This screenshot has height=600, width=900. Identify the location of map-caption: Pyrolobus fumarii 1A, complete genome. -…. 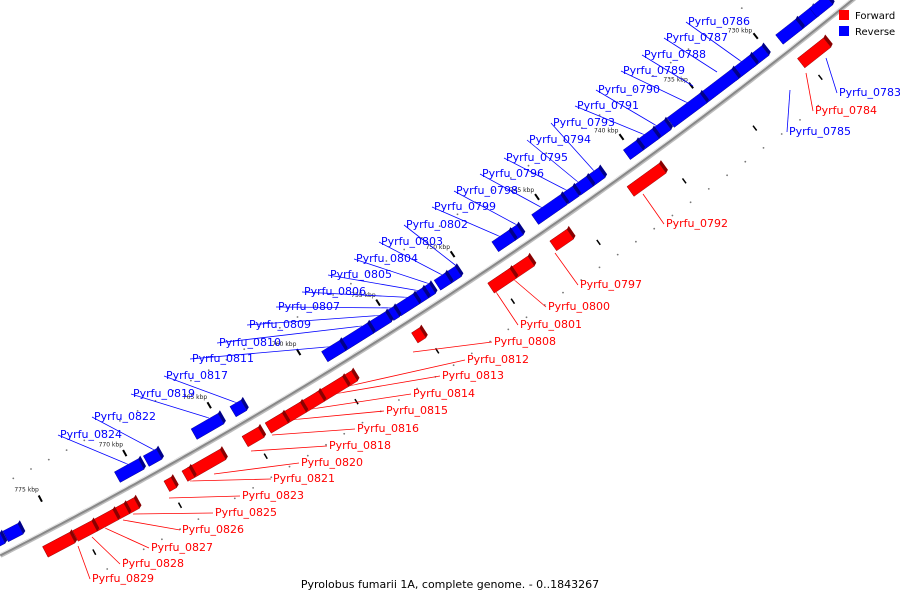
(450, 584).